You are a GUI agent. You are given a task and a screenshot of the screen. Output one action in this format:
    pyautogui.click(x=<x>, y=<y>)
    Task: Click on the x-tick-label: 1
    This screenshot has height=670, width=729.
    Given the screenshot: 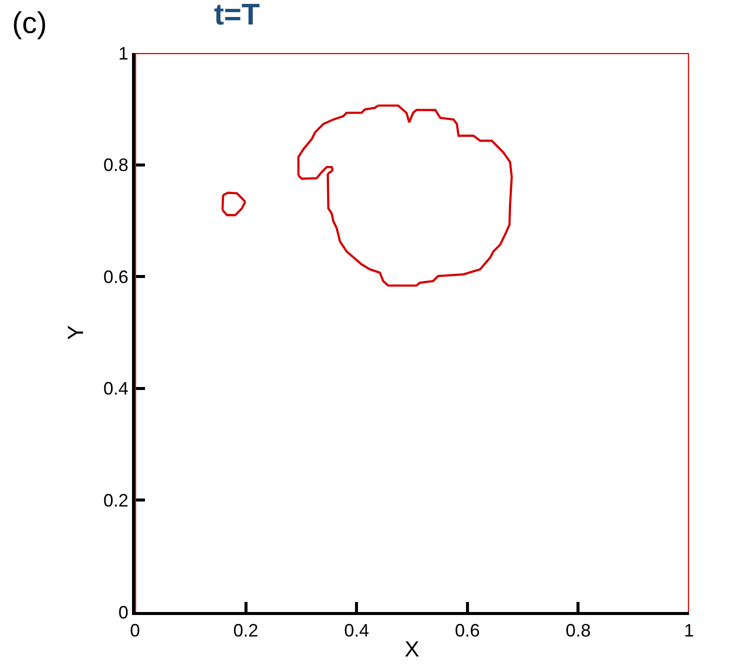 What is the action you would take?
    pyautogui.click(x=689, y=630)
    